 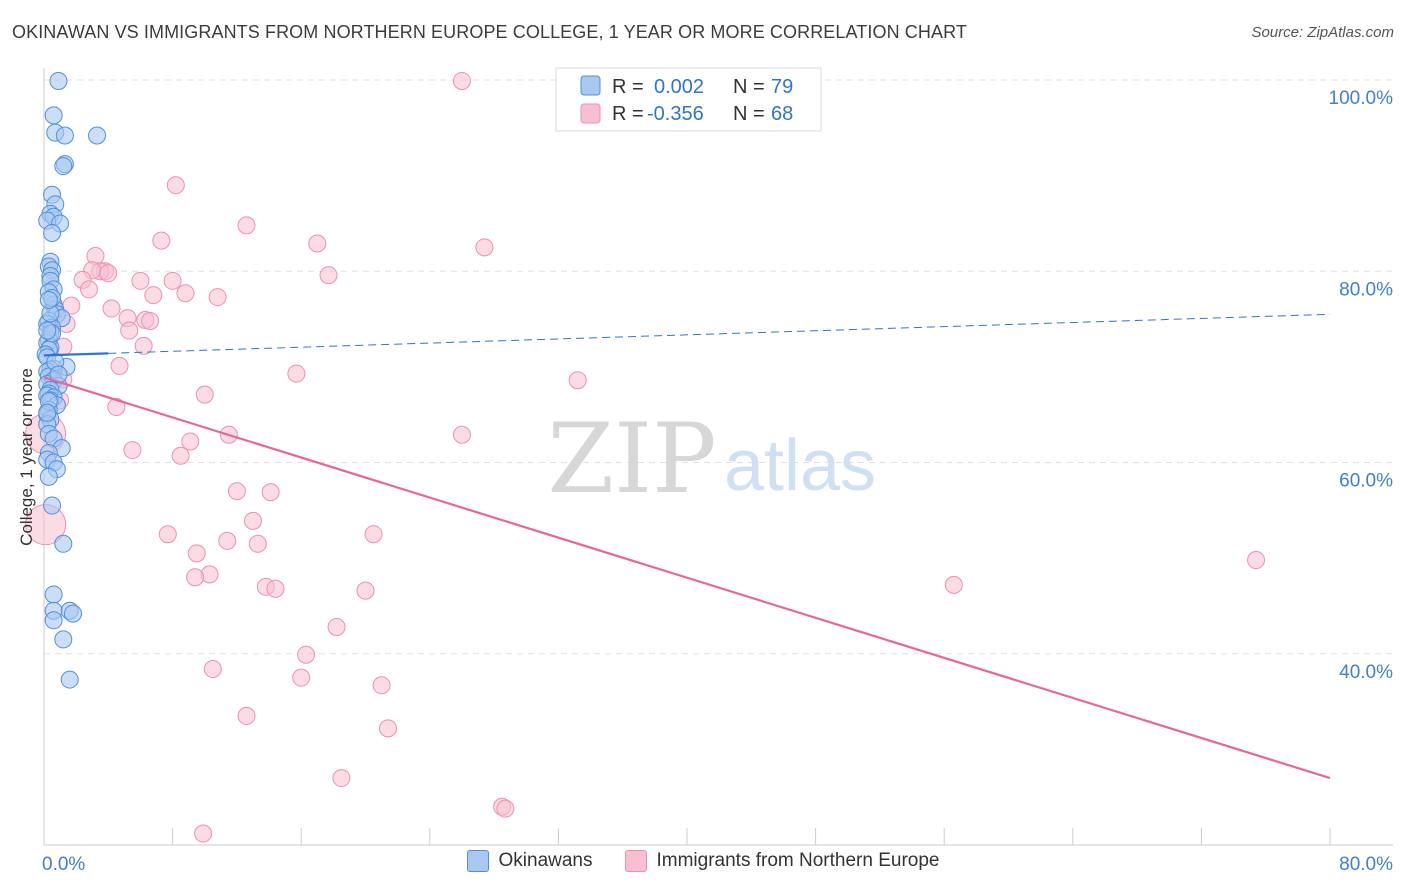 What do you see at coordinates (635, 861) in the screenshot?
I see `legend-swatch-pink` at bounding box center [635, 861].